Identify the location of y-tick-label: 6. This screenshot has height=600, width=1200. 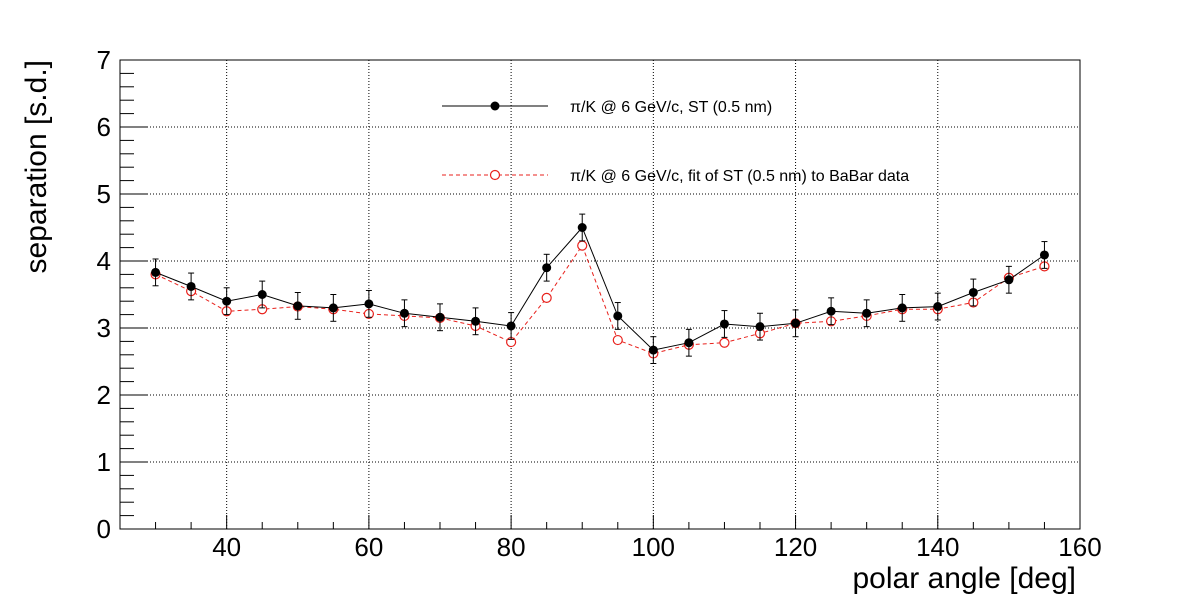
(104, 127).